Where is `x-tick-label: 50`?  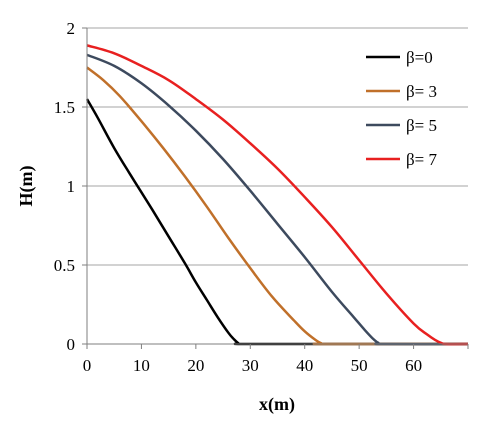
x-tick-label: 50 is located at coordinates (359, 365).